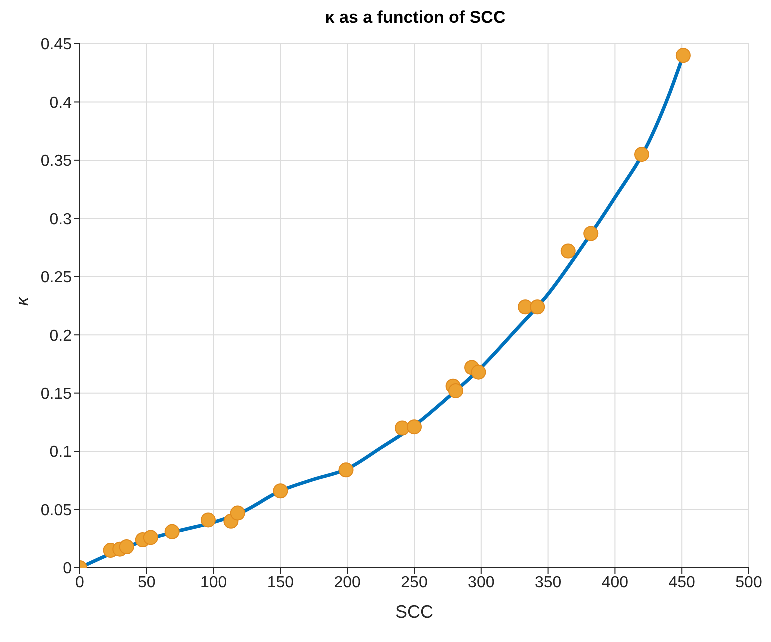 This screenshot has height=642, width=771. Describe the element at coordinates (22, 301) in the screenshot. I see `y-axis-title: κ` at that location.